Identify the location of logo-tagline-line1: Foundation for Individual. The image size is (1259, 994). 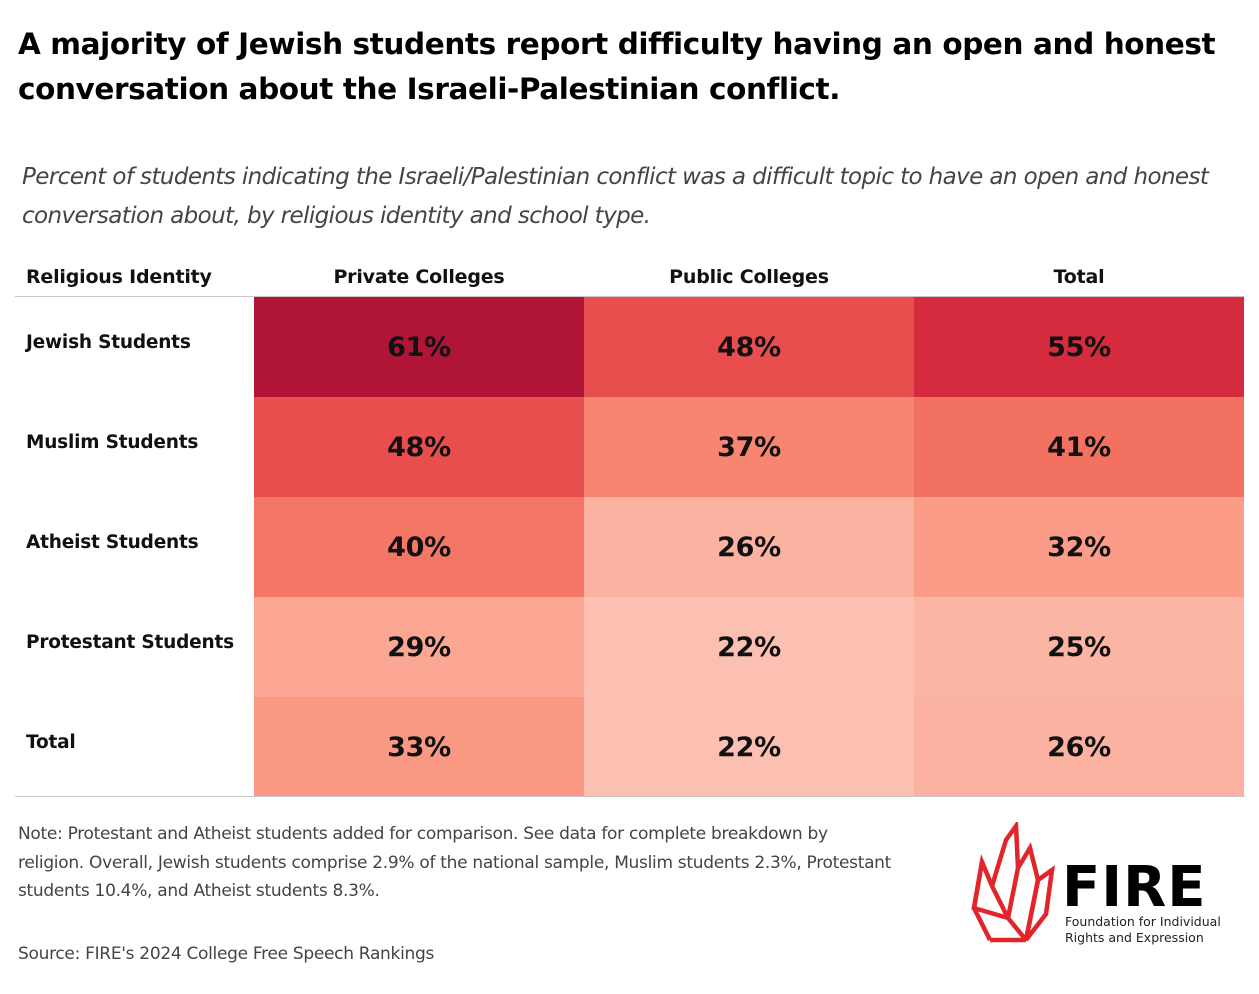
(1143, 921).